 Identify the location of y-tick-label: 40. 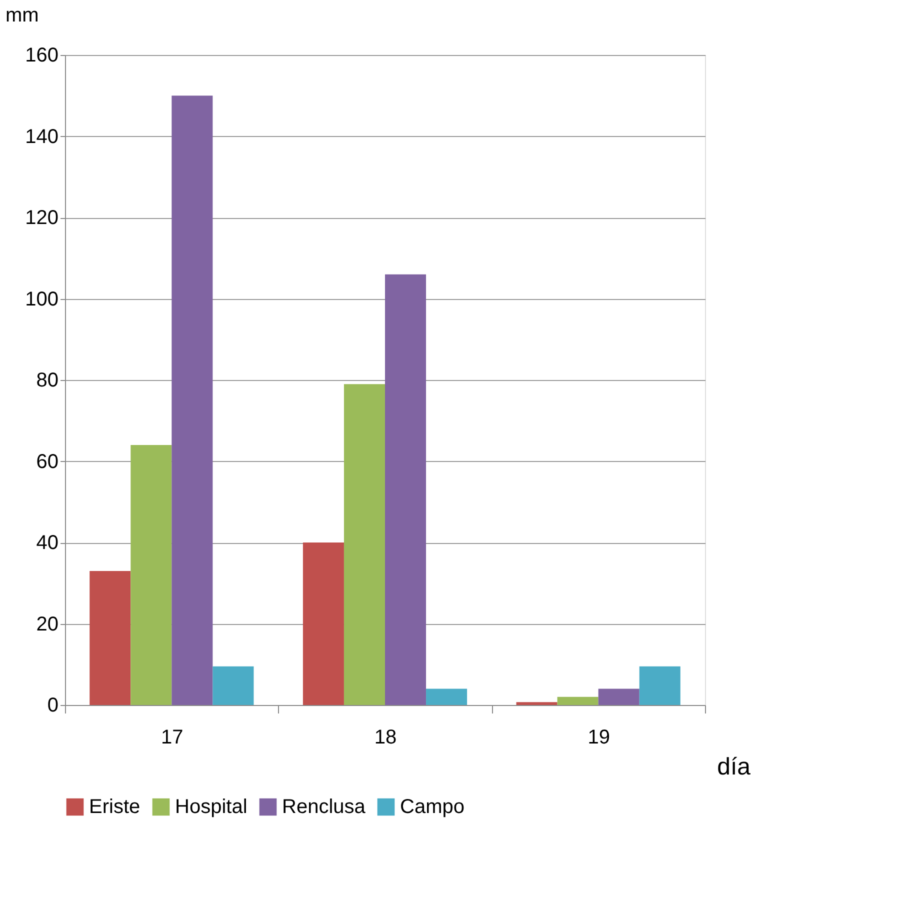
(47, 543).